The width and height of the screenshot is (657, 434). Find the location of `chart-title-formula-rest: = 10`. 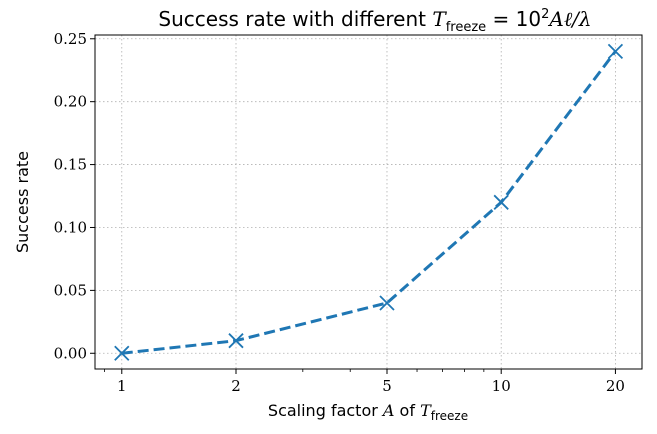

chart-title-formula-rest: = 10 is located at coordinates (513, 19).